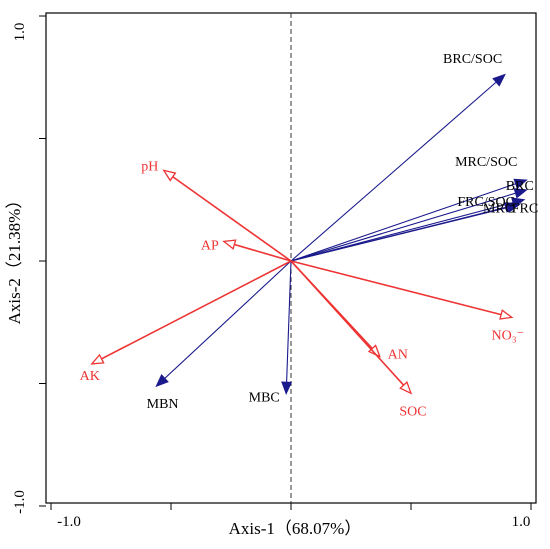  I want to click on vector-label-soc: SOC, so click(412, 411).